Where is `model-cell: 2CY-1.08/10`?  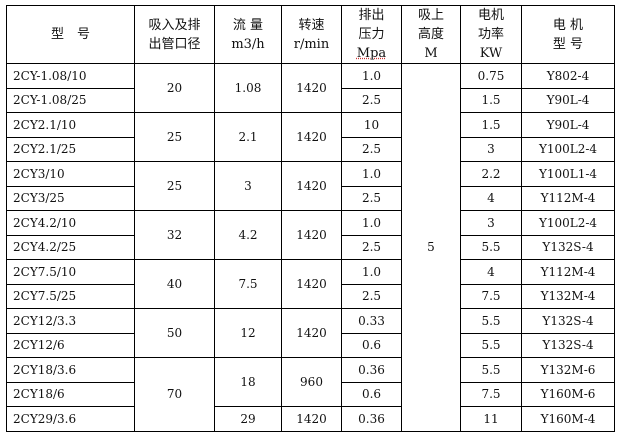 model-cell: 2CY-1.08/10 is located at coordinates (70, 76).